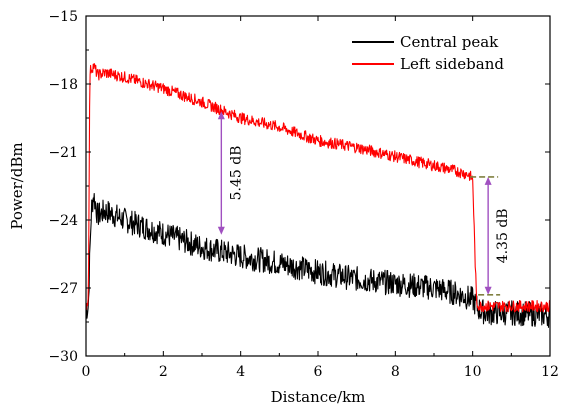 The height and width of the screenshot is (412, 564). I want to click on annotation-label: 4.35 dB, so click(503, 235).